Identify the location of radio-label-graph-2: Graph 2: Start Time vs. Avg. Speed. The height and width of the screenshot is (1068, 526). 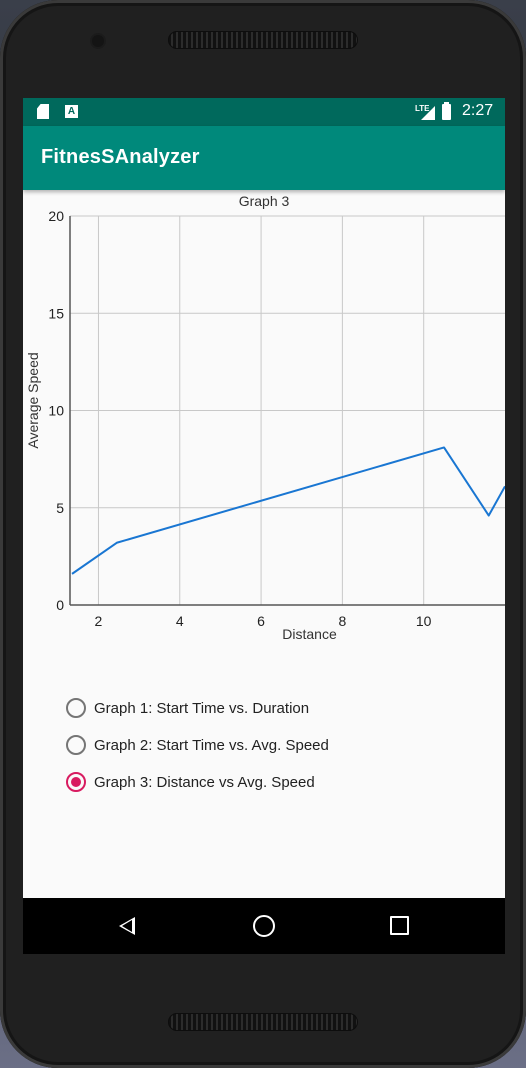
(211, 745).